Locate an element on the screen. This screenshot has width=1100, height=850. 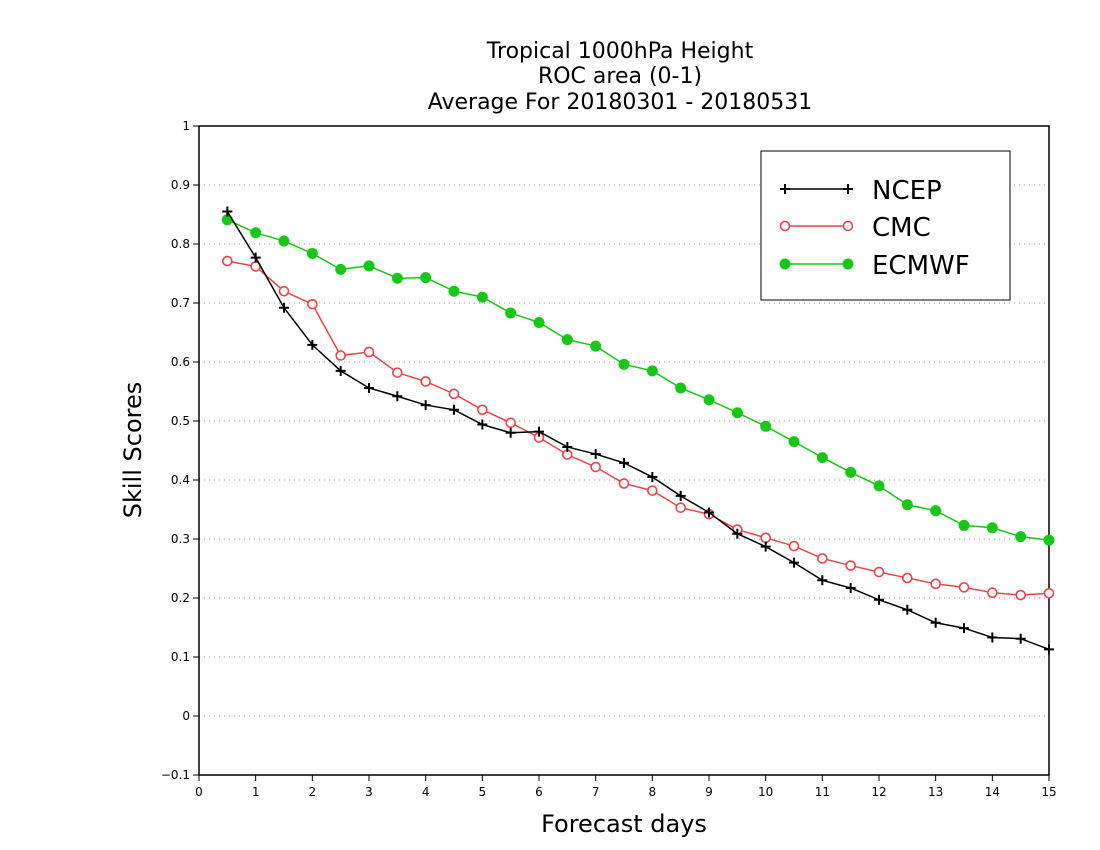
x-tick-label: 5 is located at coordinates (483, 792).